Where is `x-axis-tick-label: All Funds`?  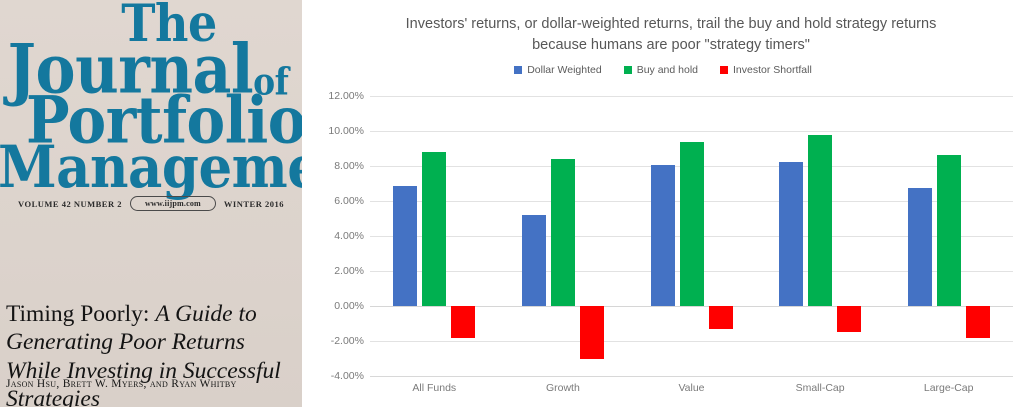
x-axis-tick-label: All Funds is located at coordinates (434, 388).